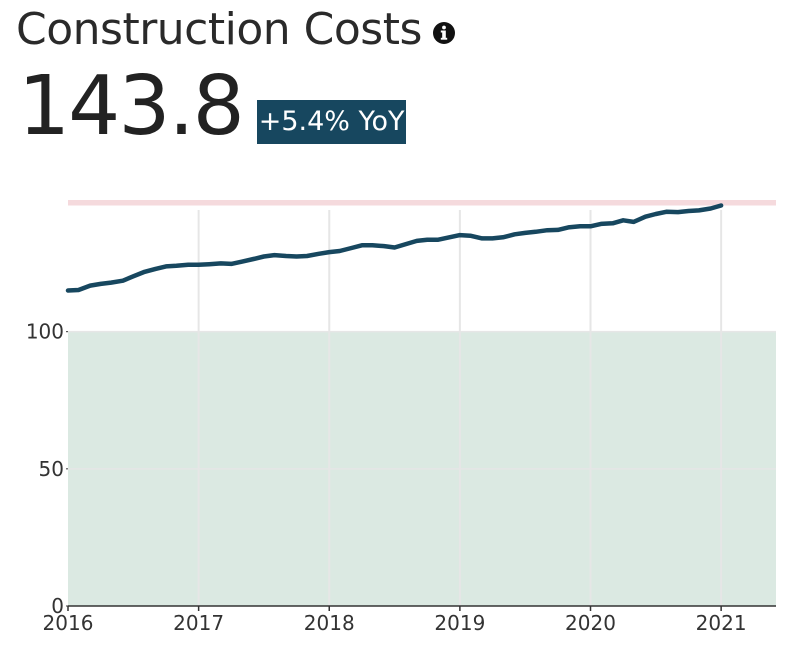 This screenshot has width=800, height=646. Describe the element at coordinates (131, 106) in the screenshot. I see `current-value: 143.8` at that location.